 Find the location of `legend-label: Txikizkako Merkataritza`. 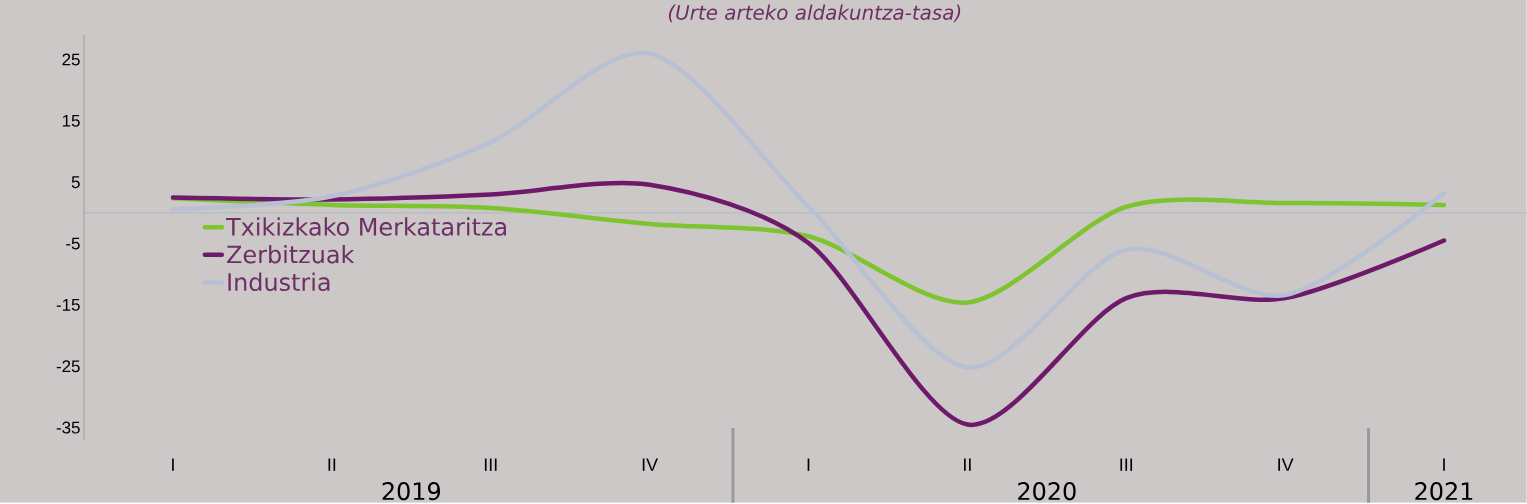

legend-label: Txikizkako Merkataritza is located at coordinates (366, 226).